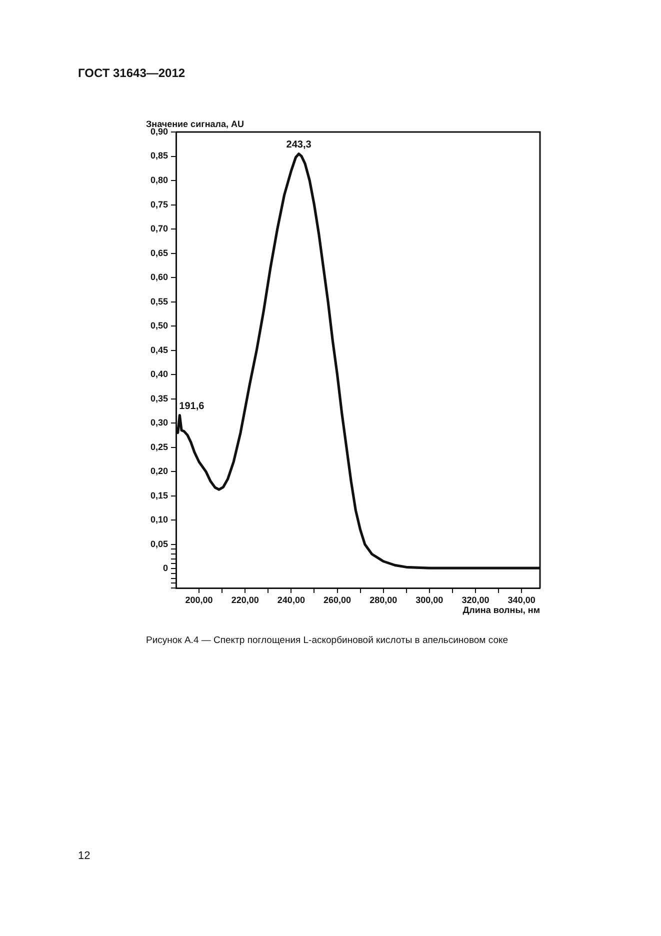  What do you see at coordinates (159, 423) in the screenshot?
I see `y-tick-label: 0,30` at bounding box center [159, 423].